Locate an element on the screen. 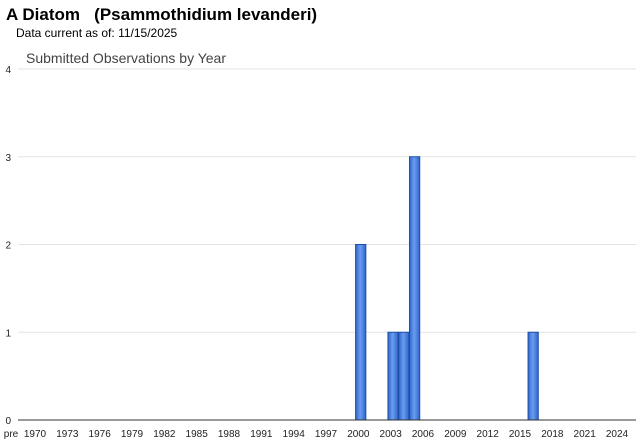 This screenshot has height=442, width=640. x-tick-label: 2024 is located at coordinates (617, 434).